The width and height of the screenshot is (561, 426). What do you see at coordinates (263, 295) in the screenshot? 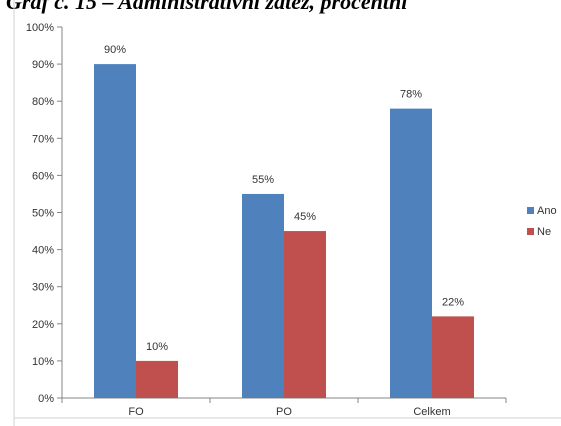
I see `bar-ano-po` at bounding box center [263, 295].